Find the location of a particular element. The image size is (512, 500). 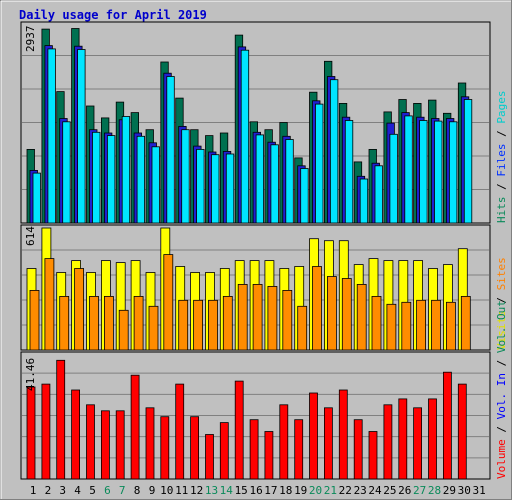

x-tick-label: 13 is located at coordinates (211, 490).